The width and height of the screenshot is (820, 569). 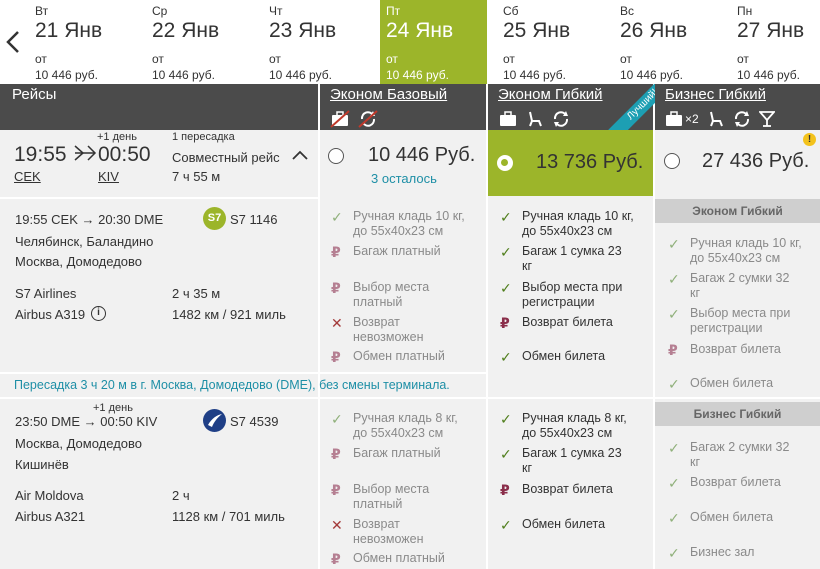 What do you see at coordinates (386, 454) in the screenshot?
I see `fare-feature-item: ₽ Багаж платный` at bounding box center [386, 454].